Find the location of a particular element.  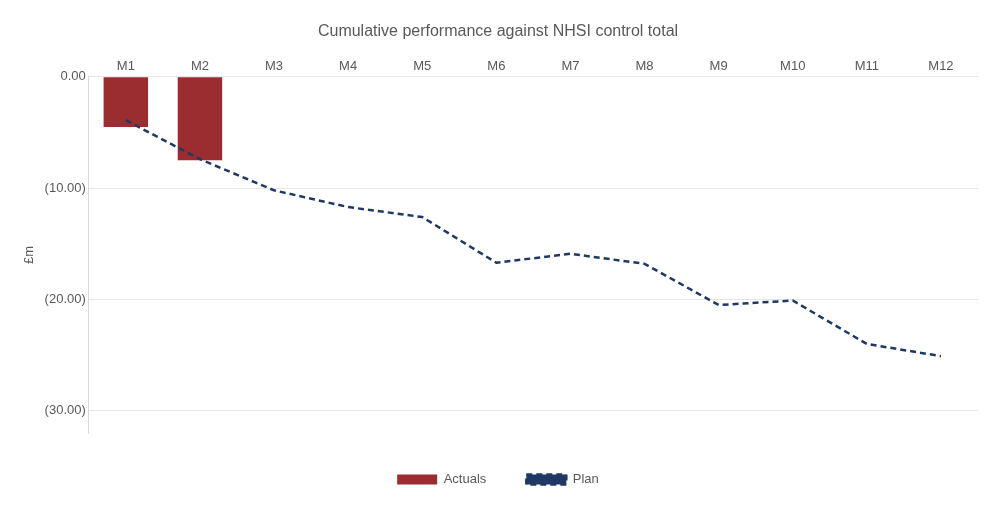

x-tick-label: M12 is located at coordinates (941, 65).